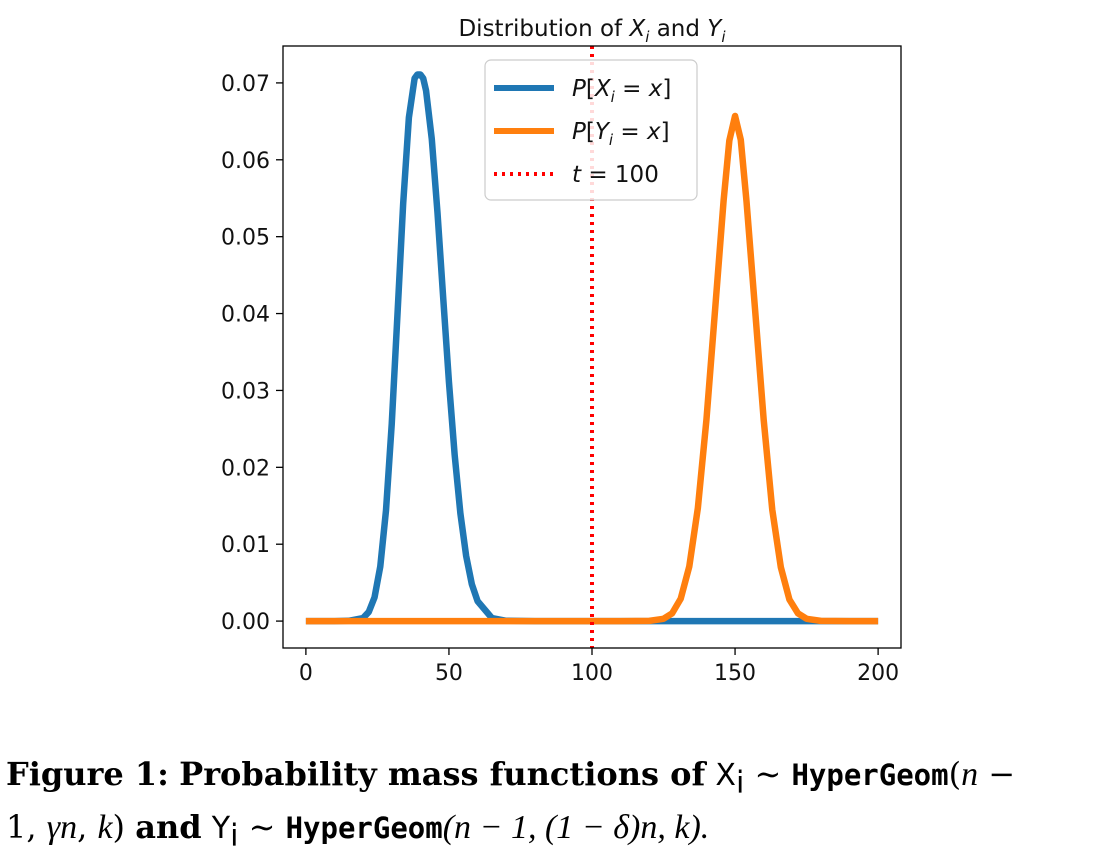 This screenshot has height=859, width=1118. I want to click on chart-title-x: X, so click(637, 29).